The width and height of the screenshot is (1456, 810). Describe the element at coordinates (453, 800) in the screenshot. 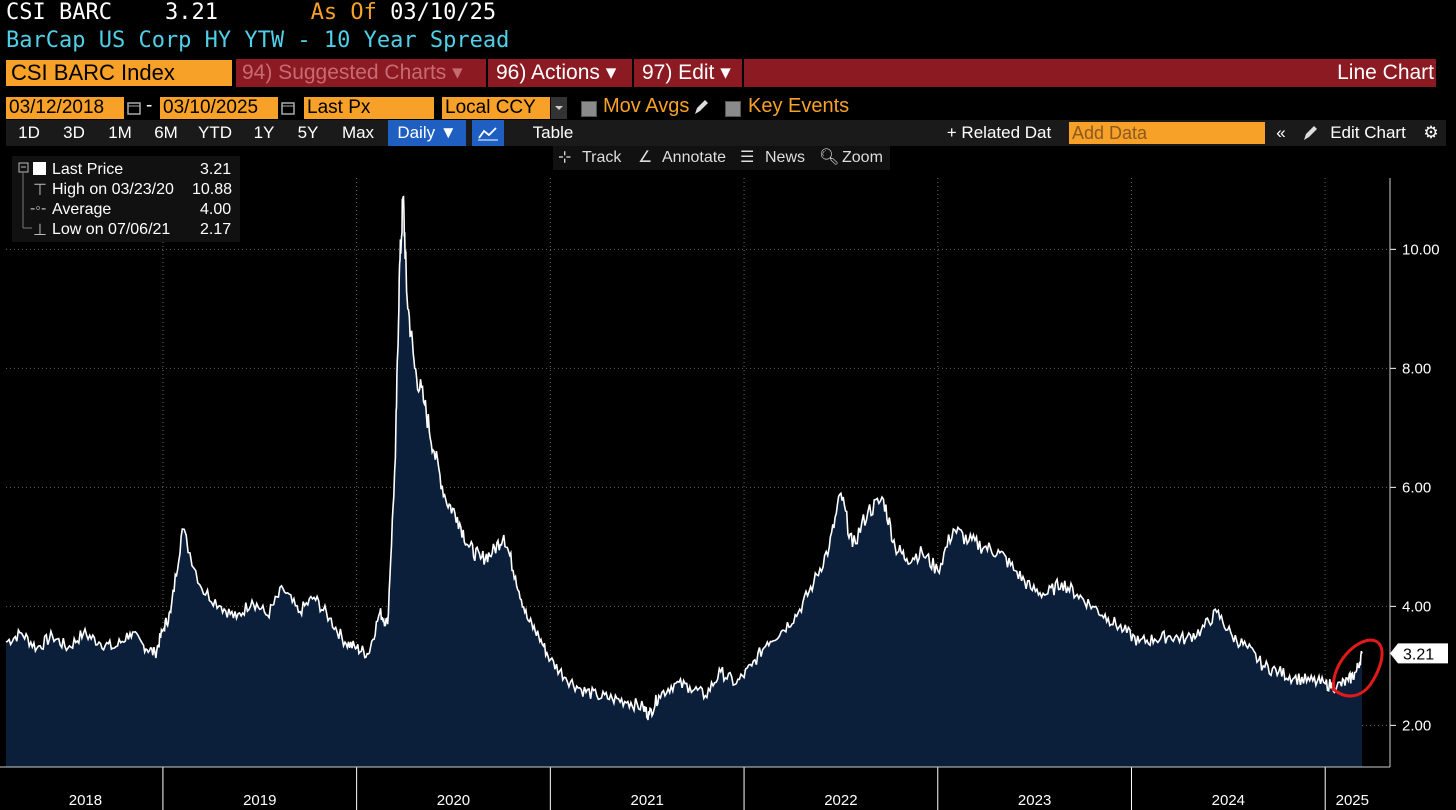

I see `x-tick-label: 2020` at that location.